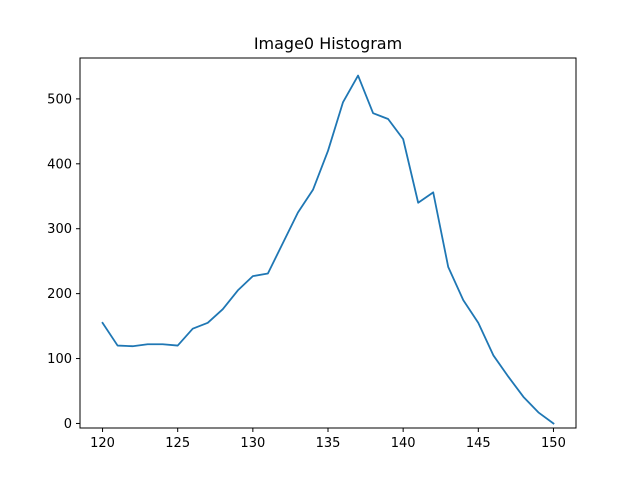 This screenshot has width=640, height=480. What do you see at coordinates (102, 443) in the screenshot?
I see `x-tick-label: 120` at bounding box center [102, 443].